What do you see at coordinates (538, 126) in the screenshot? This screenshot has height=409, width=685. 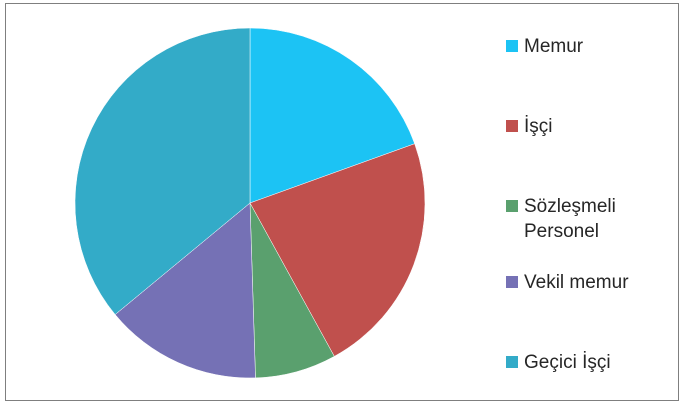 I see `legend-label: İşçi` at bounding box center [538, 126].